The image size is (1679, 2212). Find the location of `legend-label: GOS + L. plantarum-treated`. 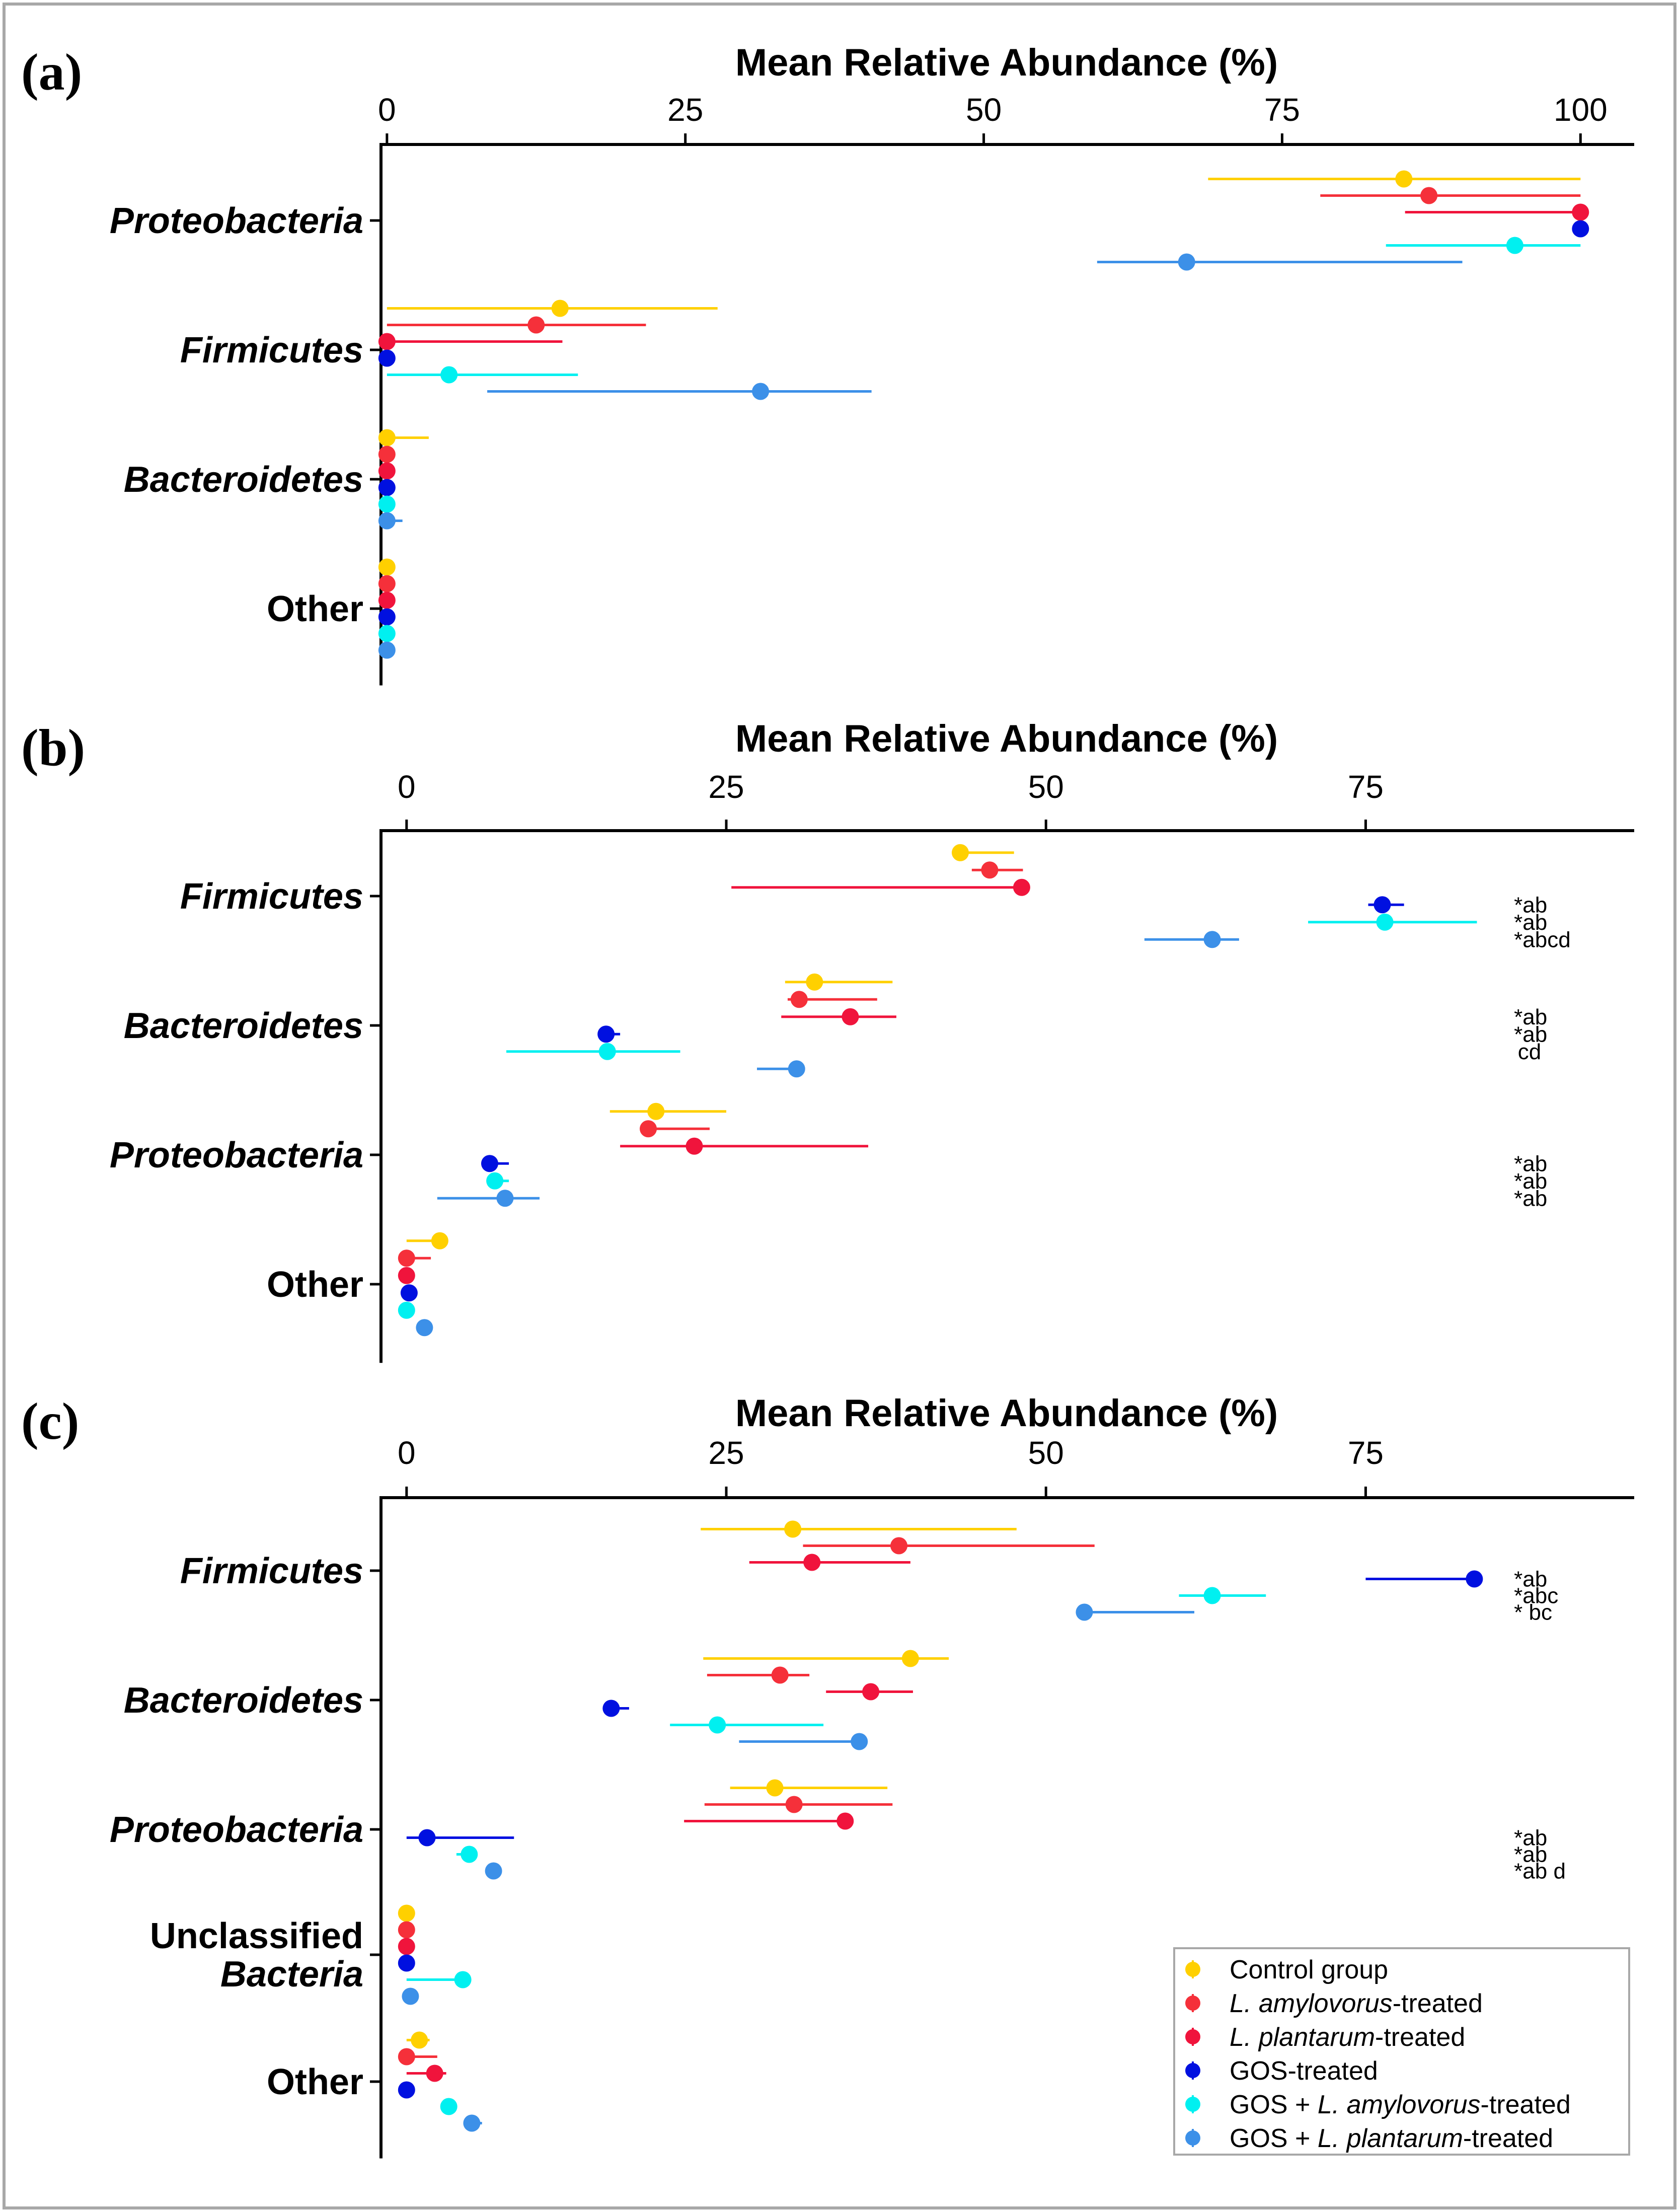

legend-label: GOS + L. plantarum-treated is located at coordinates (1391, 2138).